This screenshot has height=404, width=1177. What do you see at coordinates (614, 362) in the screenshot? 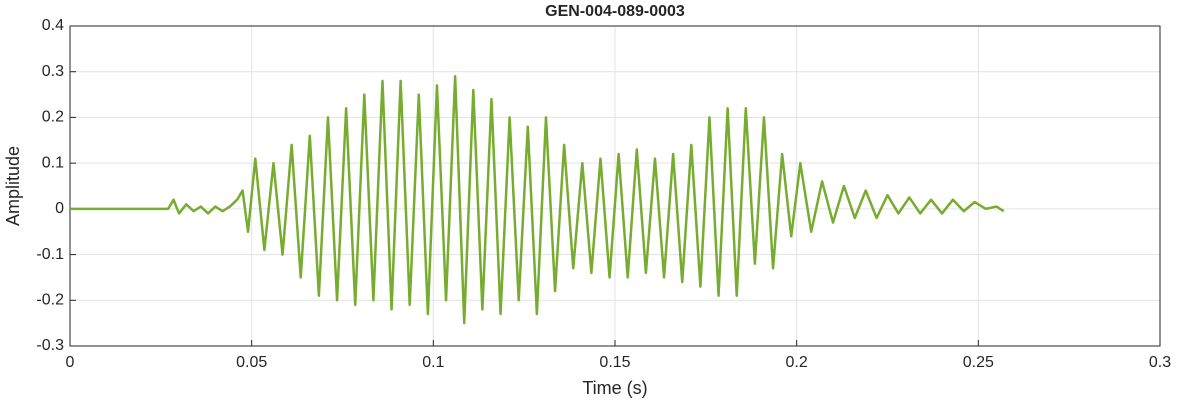
I see `x-tick-label: 0.15` at bounding box center [614, 362].